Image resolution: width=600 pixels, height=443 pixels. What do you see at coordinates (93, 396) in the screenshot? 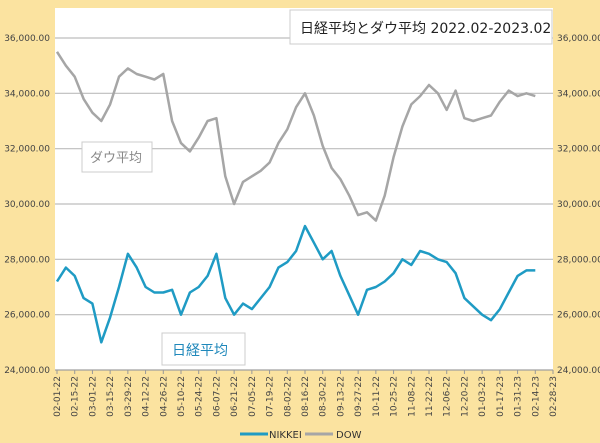
I see `x-tick-label: 03-01-22` at bounding box center [93, 396].